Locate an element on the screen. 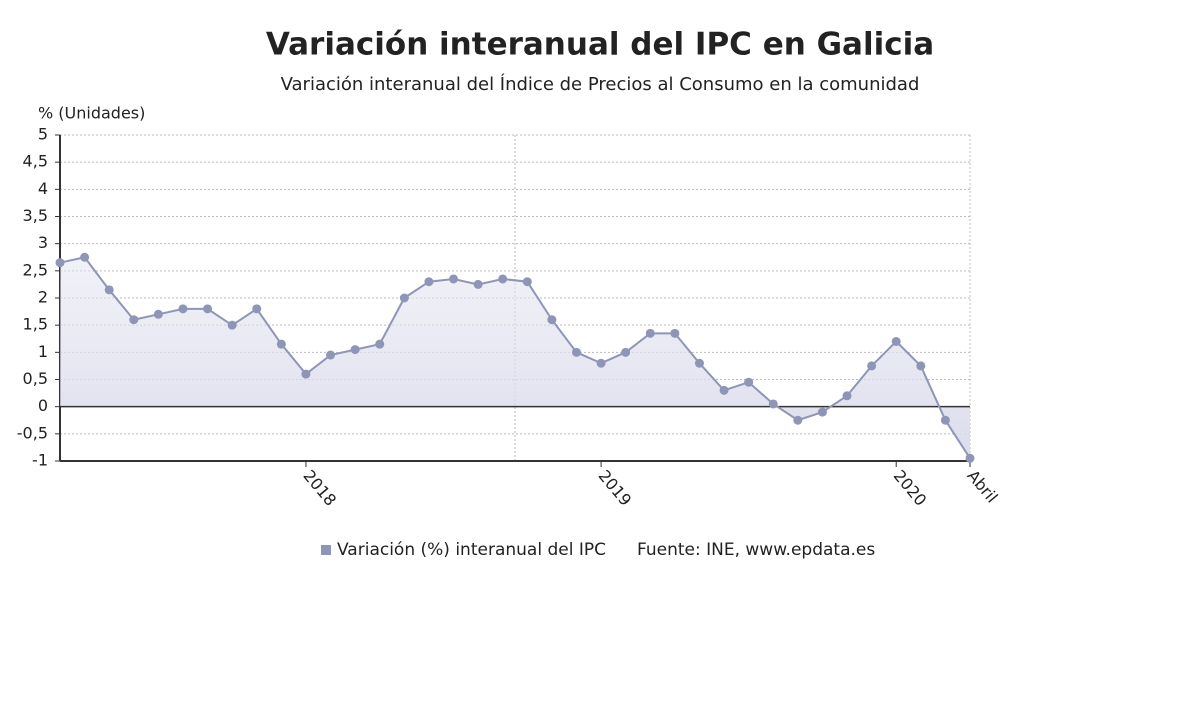 The width and height of the screenshot is (1200, 705). x-tick-label: 2019 is located at coordinates (615, 487).